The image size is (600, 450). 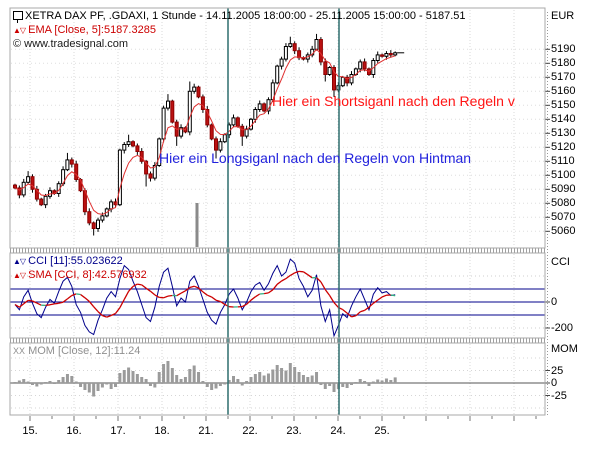 I want to click on price-tick-label: 5150, so click(x=563, y=105).